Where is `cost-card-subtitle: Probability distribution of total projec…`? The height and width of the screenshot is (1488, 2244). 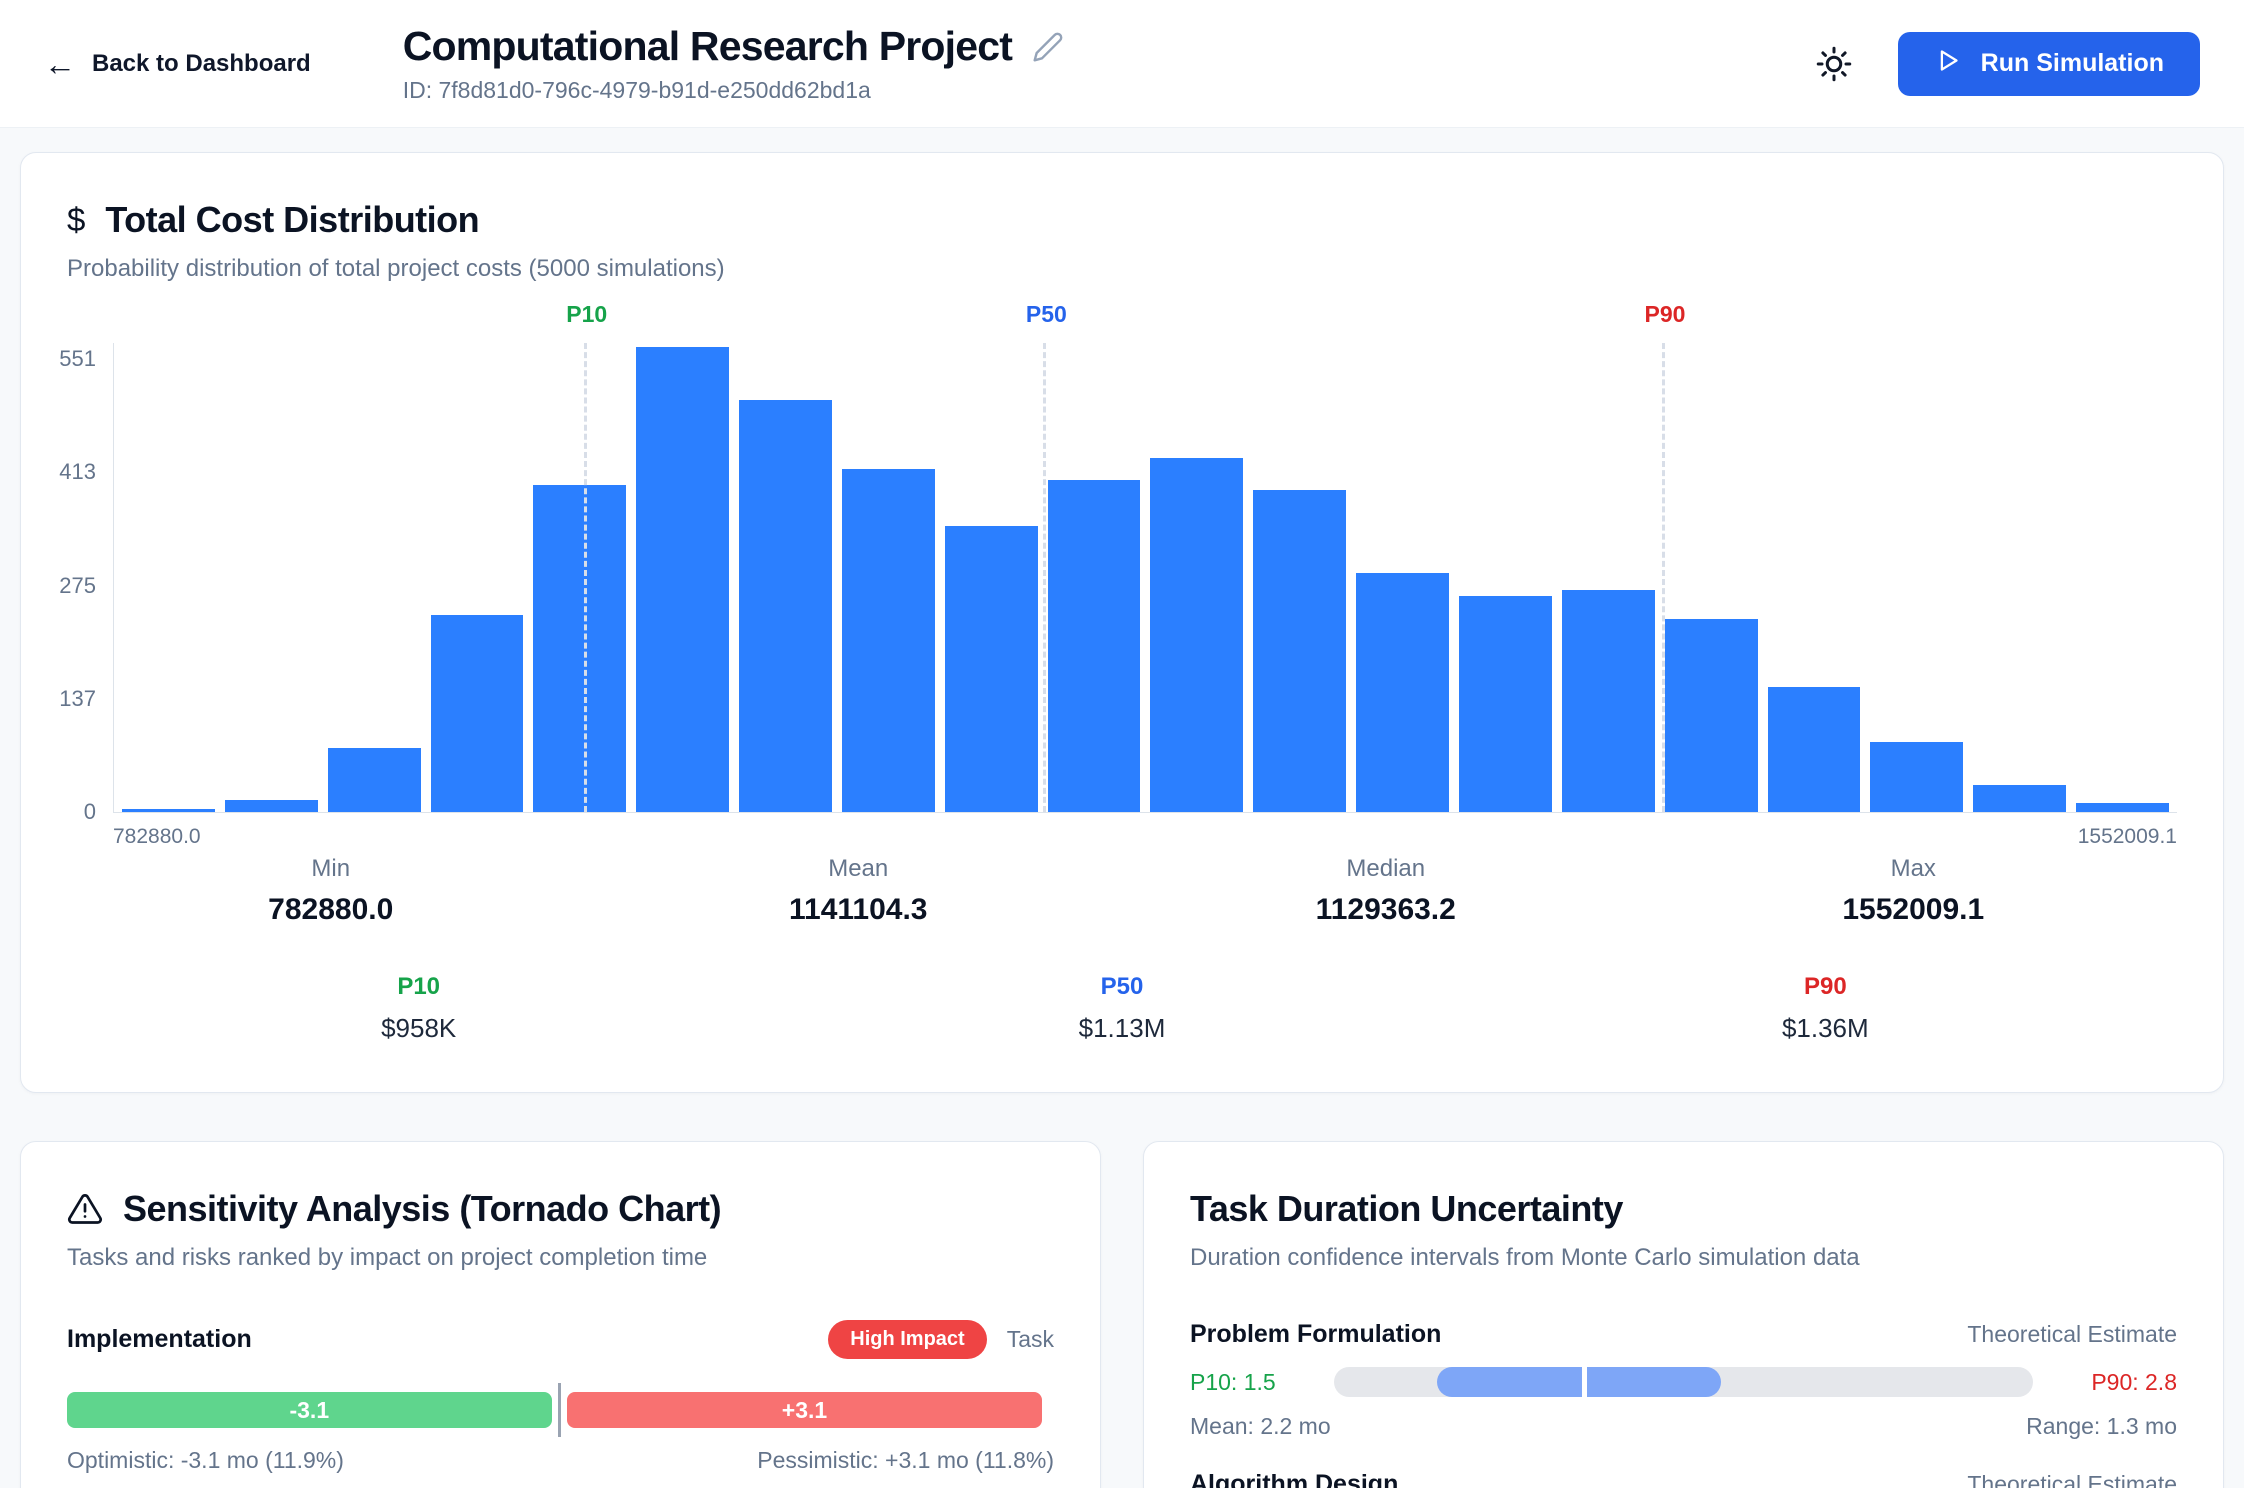 cost-card-subtitle: Probability distribution of total projec… is located at coordinates (396, 268).